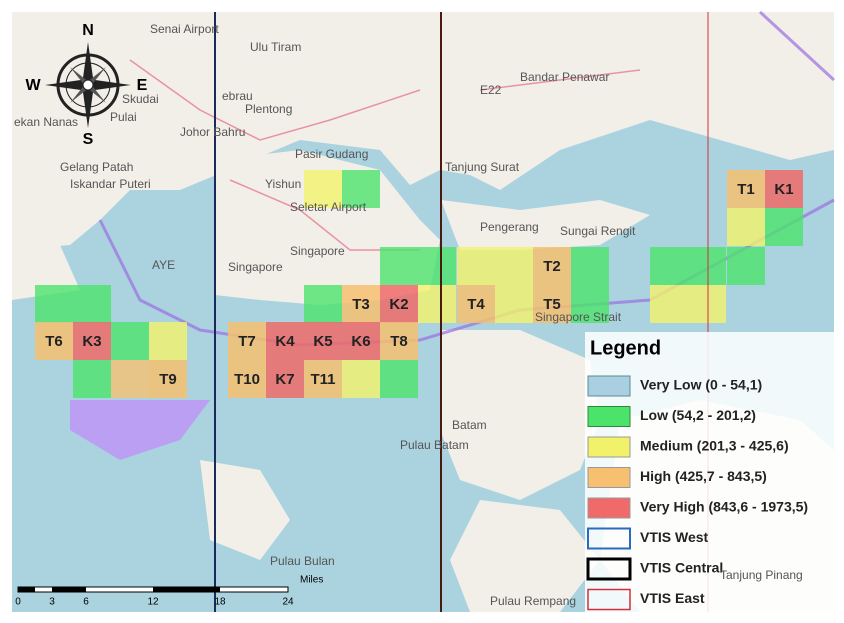  What do you see at coordinates (331, 154) in the screenshot?
I see `place-label: Pasir Gudang` at bounding box center [331, 154].